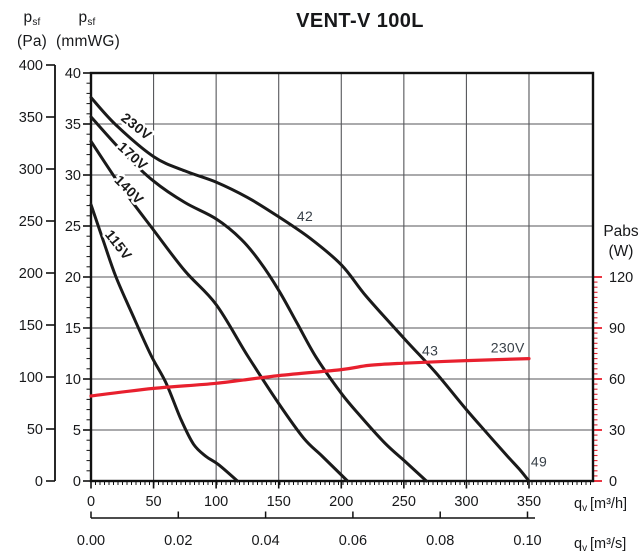  I want to click on pa-tick-label: 100, so click(31, 378).